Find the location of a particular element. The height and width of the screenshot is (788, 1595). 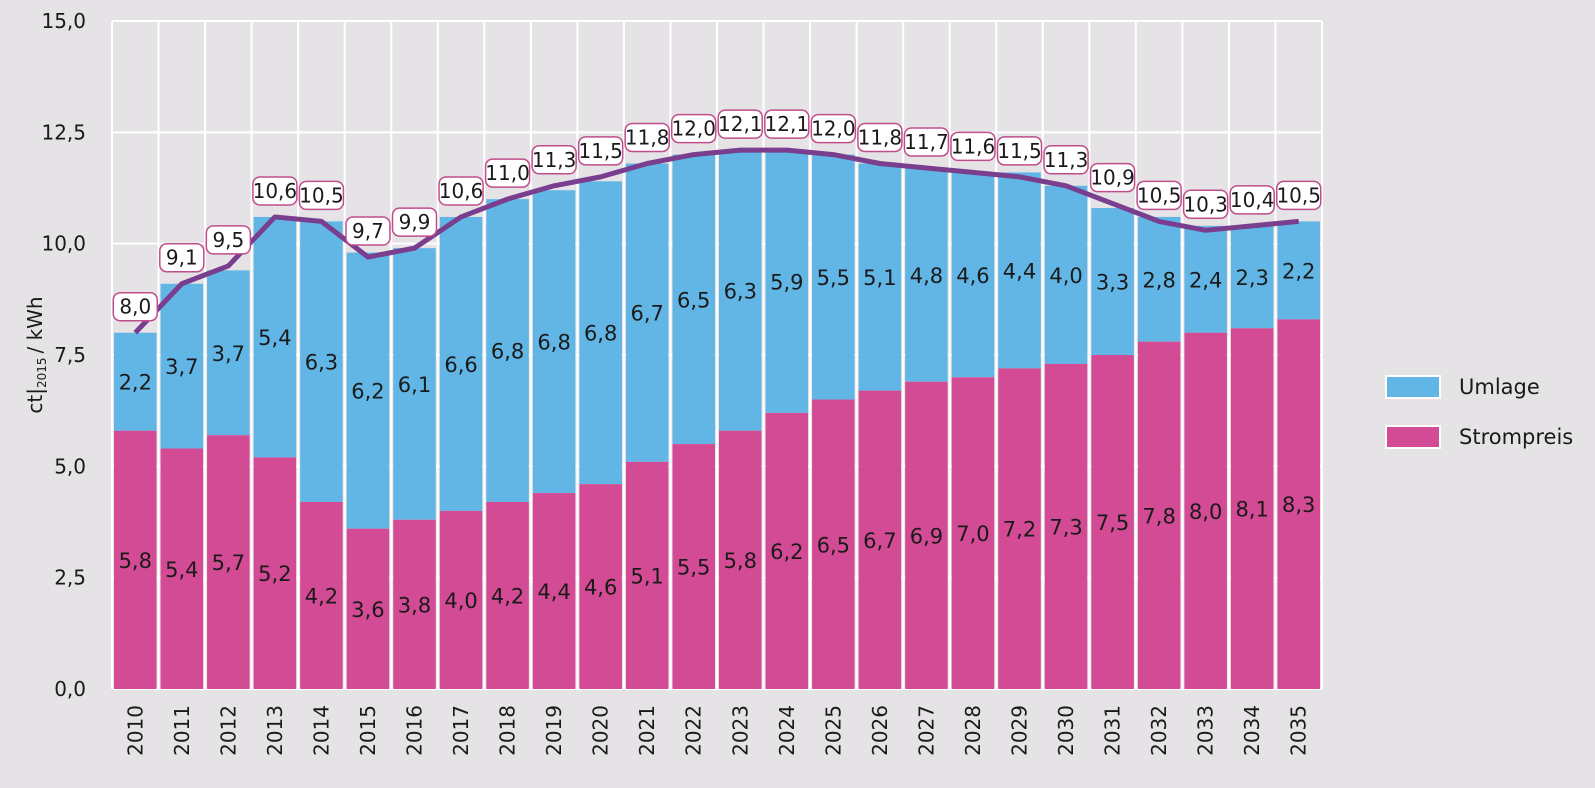

strompreis-value-label: 8,1 is located at coordinates (1251, 510).